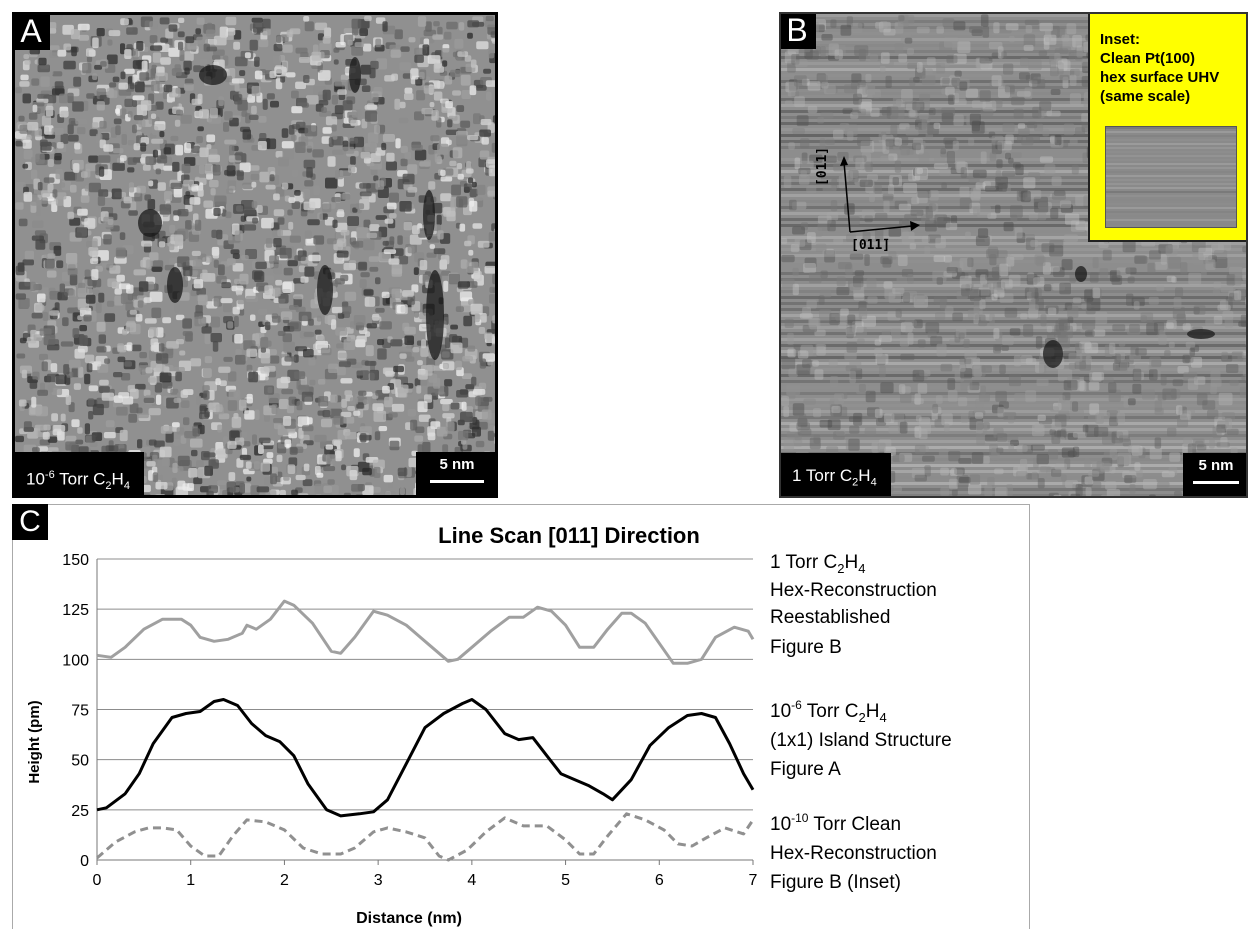  I want to click on y-tick-label: 150, so click(75, 560).